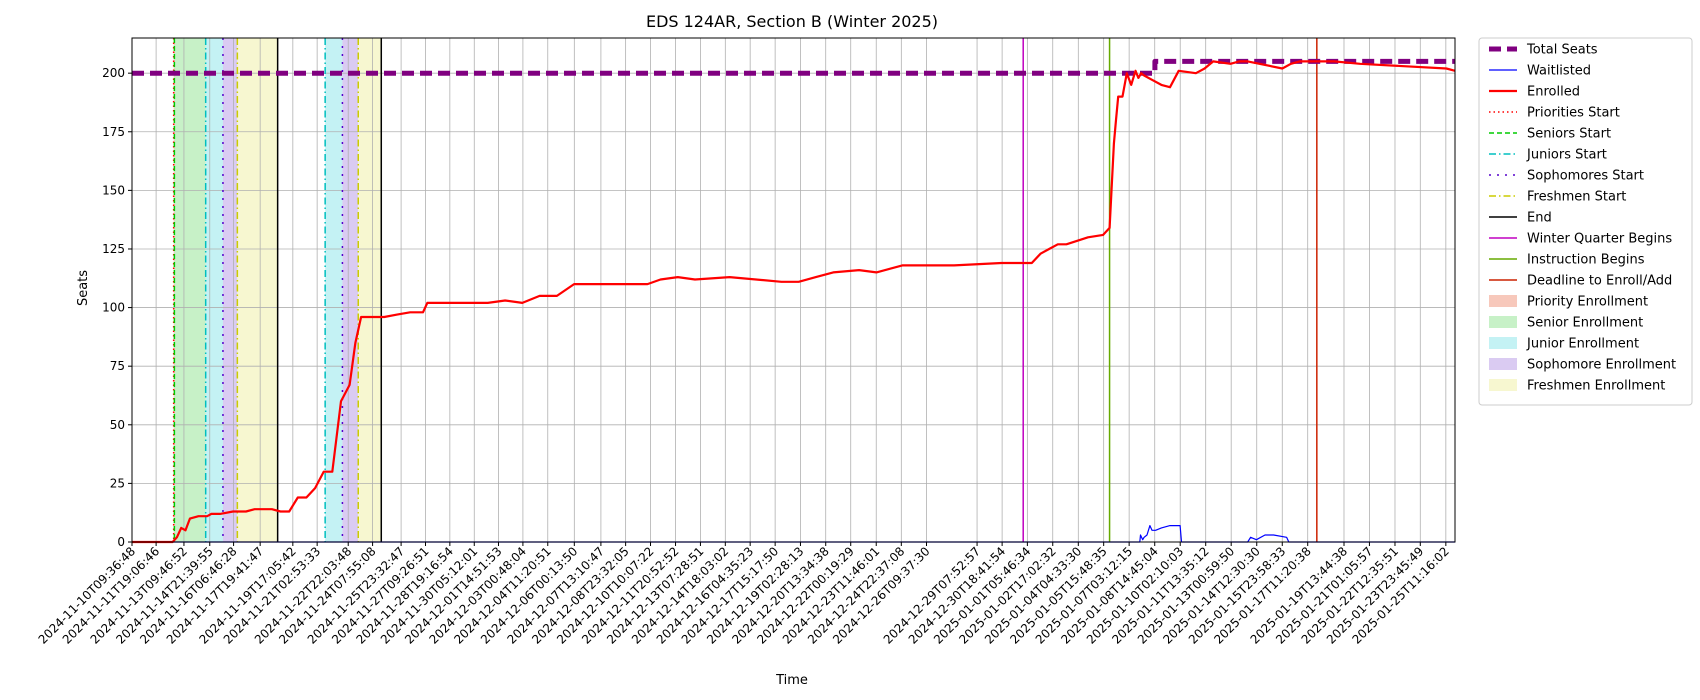  What do you see at coordinates (113, 249) in the screenshot?
I see `y-tick-label: 125` at bounding box center [113, 249].